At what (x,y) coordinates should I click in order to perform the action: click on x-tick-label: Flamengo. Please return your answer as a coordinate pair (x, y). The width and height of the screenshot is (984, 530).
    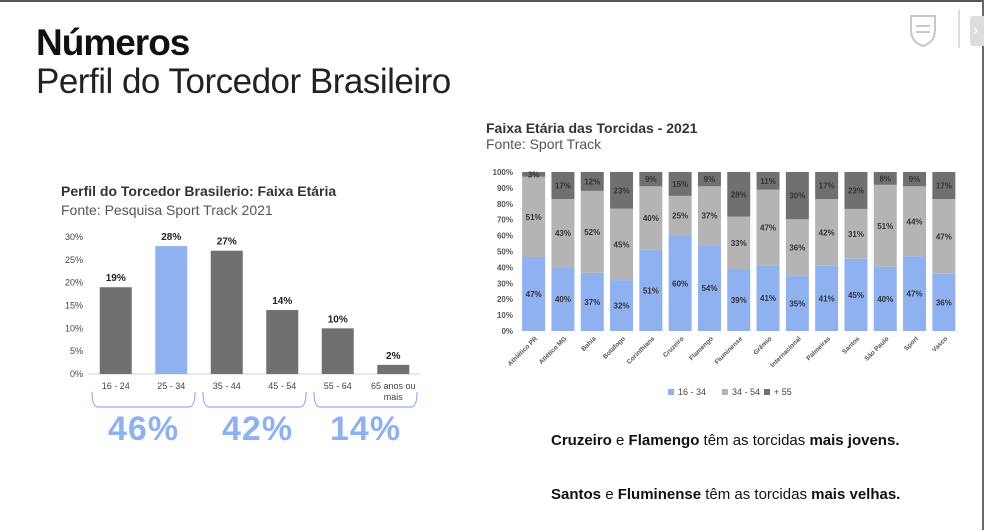
    Looking at the image, I should click on (701, 348).